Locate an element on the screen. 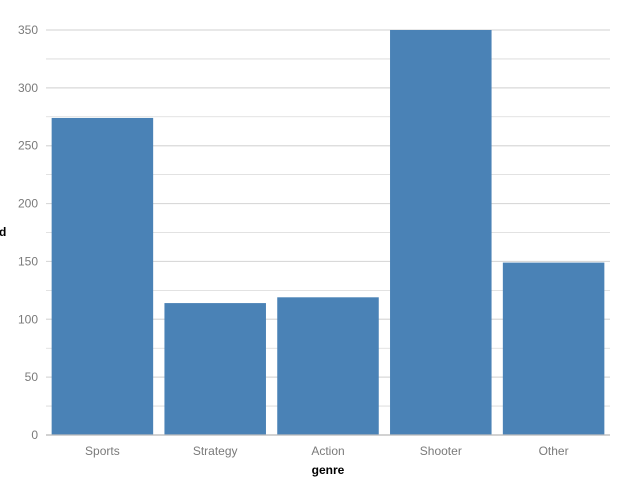 Image resolution: width=640 pixels, height=480 pixels. y-tick-label: 300 is located at coordinates (28, 88).